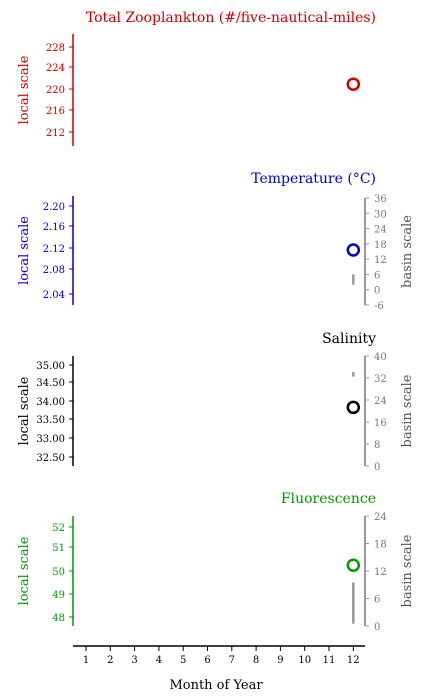 The height and width of the screenshot is (700, 424). I want to click on left-tick-label: 33.00, so click(50, 439).